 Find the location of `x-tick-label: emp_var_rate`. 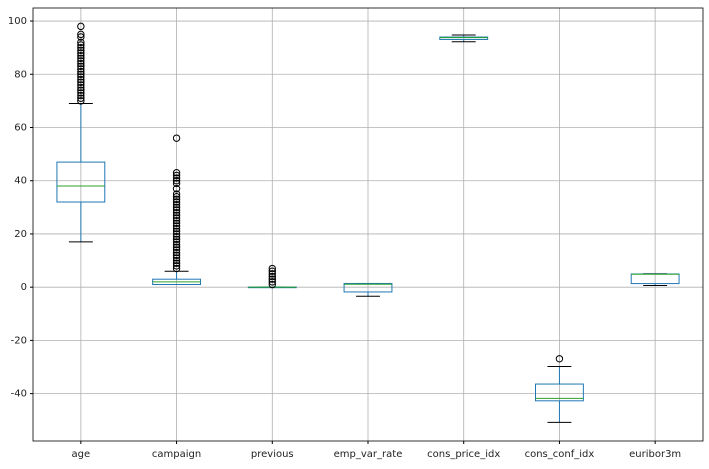

x-tick-label: emp_var_rate is located at coordinates (368, 454).